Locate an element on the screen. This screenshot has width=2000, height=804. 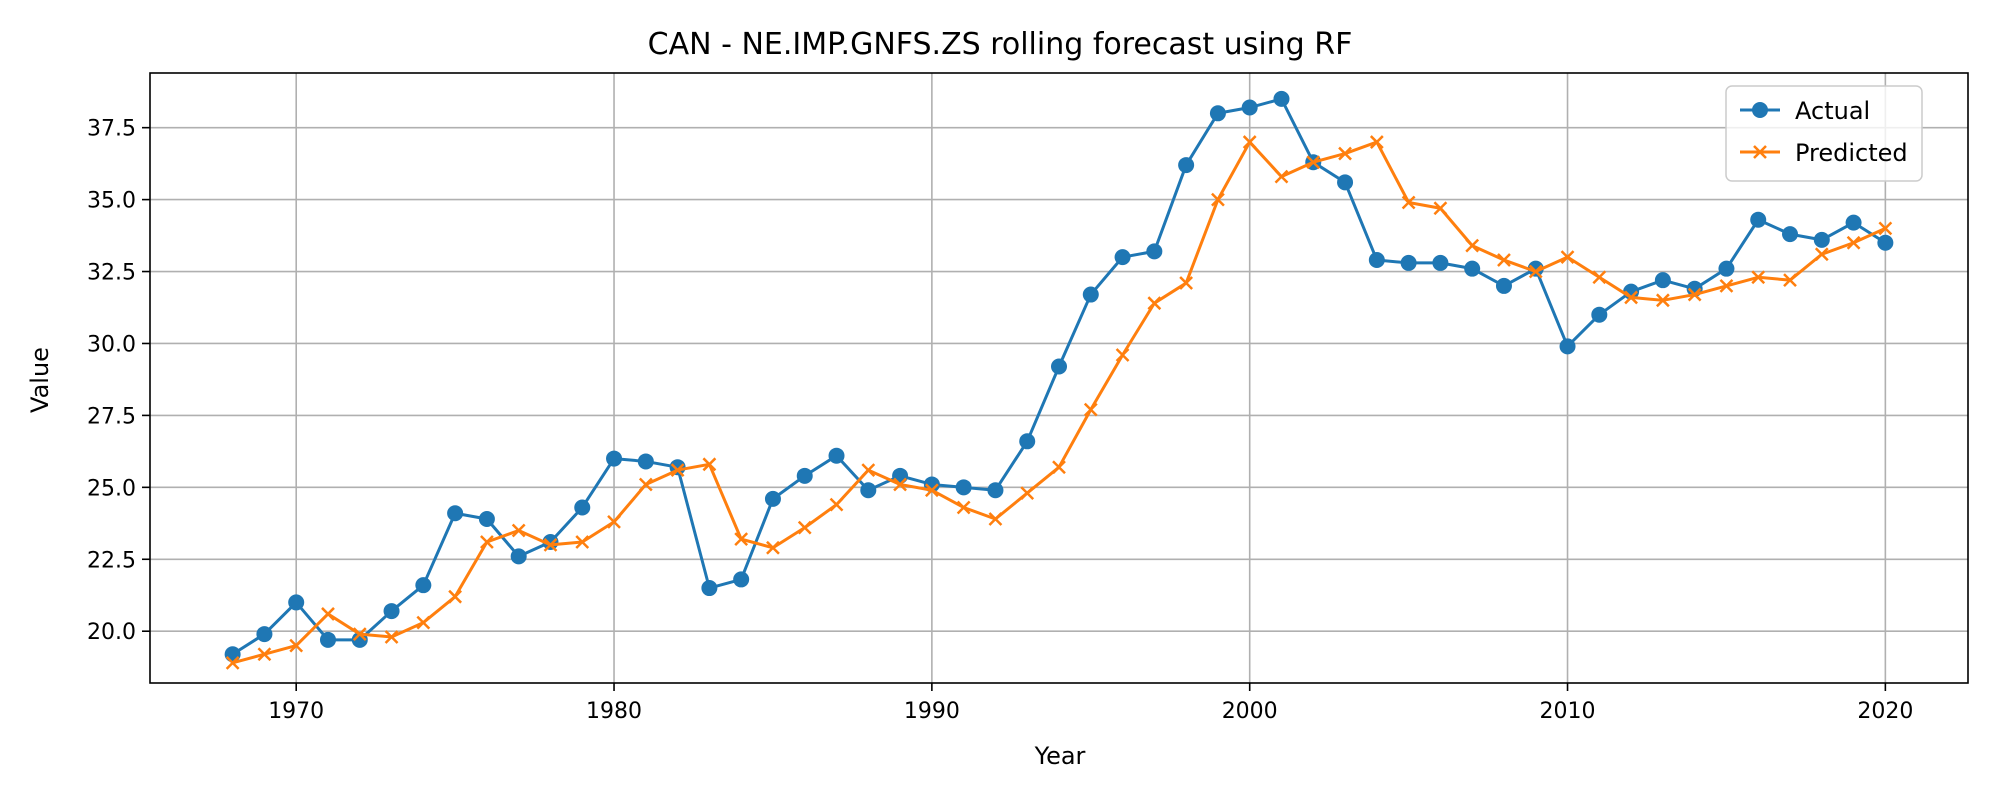
y-tick-label: 25.0 is located at coordinates (111, 488).